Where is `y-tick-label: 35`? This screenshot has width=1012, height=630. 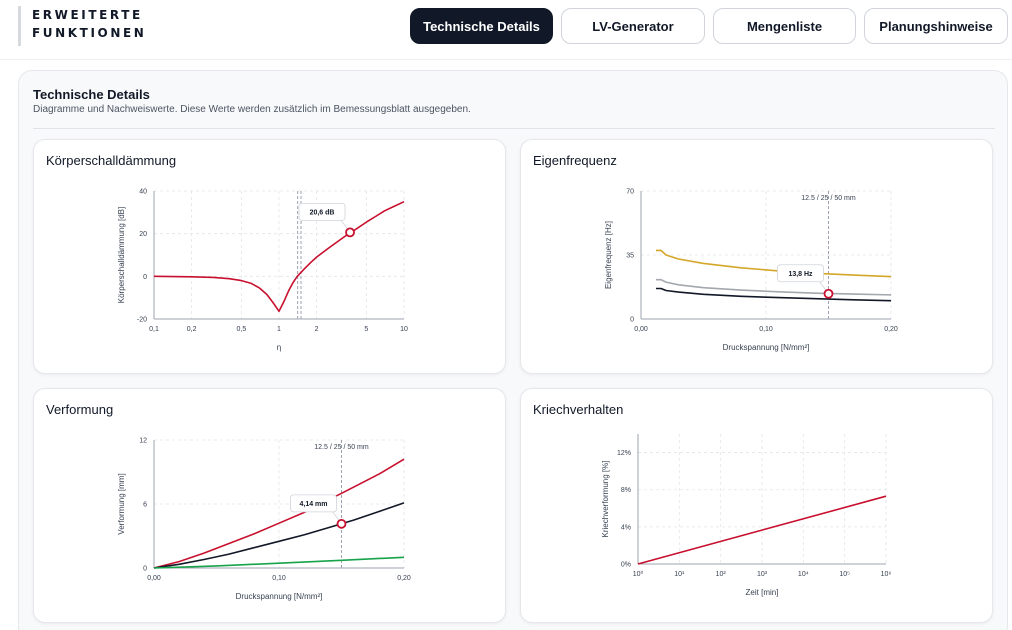 y-tick-label: 35 is located at coordinates (630, 256).